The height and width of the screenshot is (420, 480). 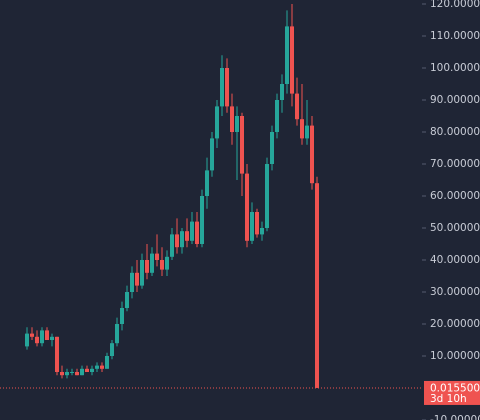 I want to click on y-tick-label: 120.000000, so click(x=455, y=5).